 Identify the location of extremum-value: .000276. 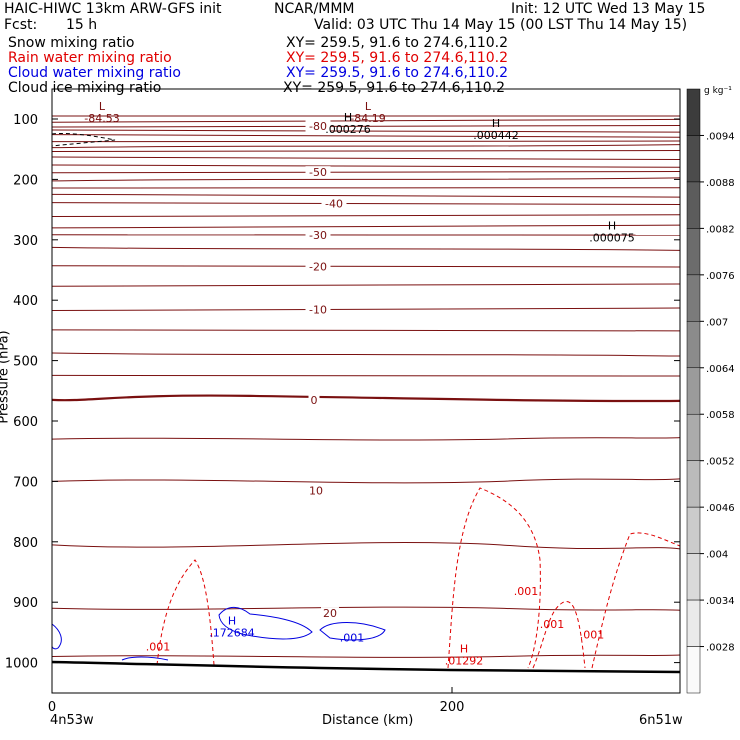
(348, 129).